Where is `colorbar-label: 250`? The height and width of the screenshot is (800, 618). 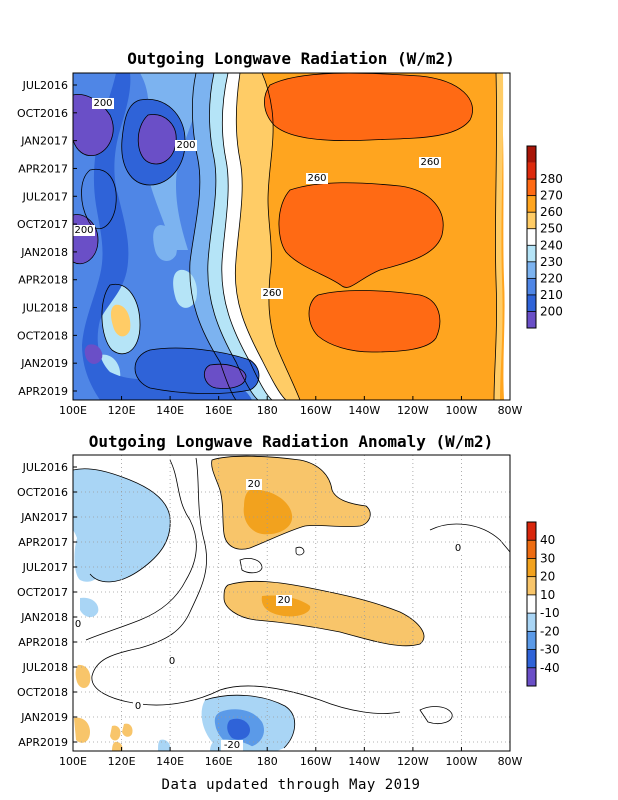 colorbar-label: 250 is located at coordinates (551, 229).